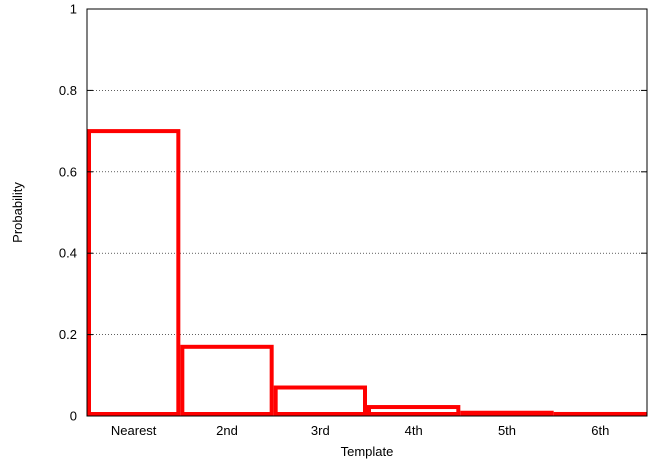 The height and width of the screenshot is (462, 665). What do you see at coordinates (320, 401) in the screenshot?
I see `bar-3rd` at bounding box center [320, 401].